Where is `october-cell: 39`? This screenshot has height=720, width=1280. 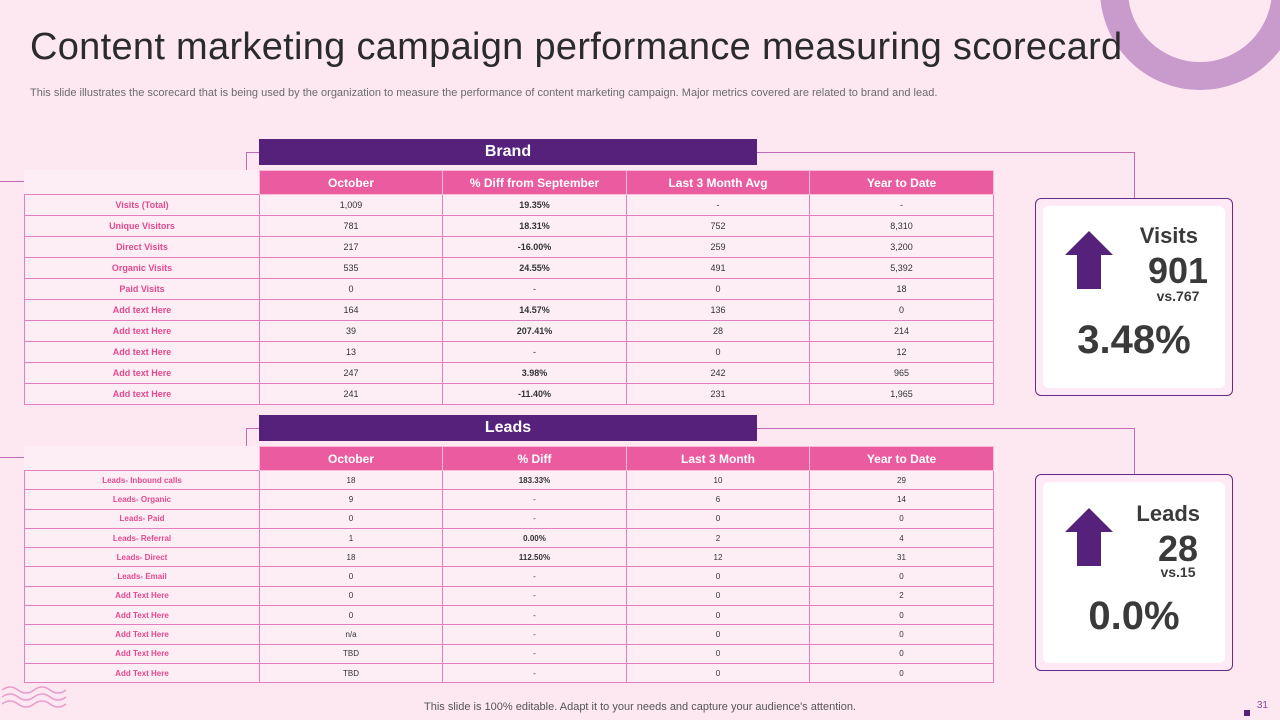 october-cell: 39 is located at coordinates (351, 331).